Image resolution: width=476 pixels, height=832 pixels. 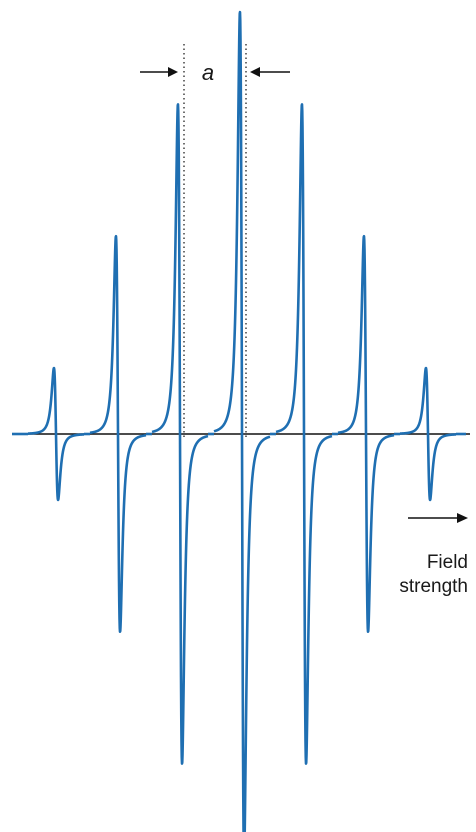 I want to click on axis-label-field: Field, so click(x=447, y=562).